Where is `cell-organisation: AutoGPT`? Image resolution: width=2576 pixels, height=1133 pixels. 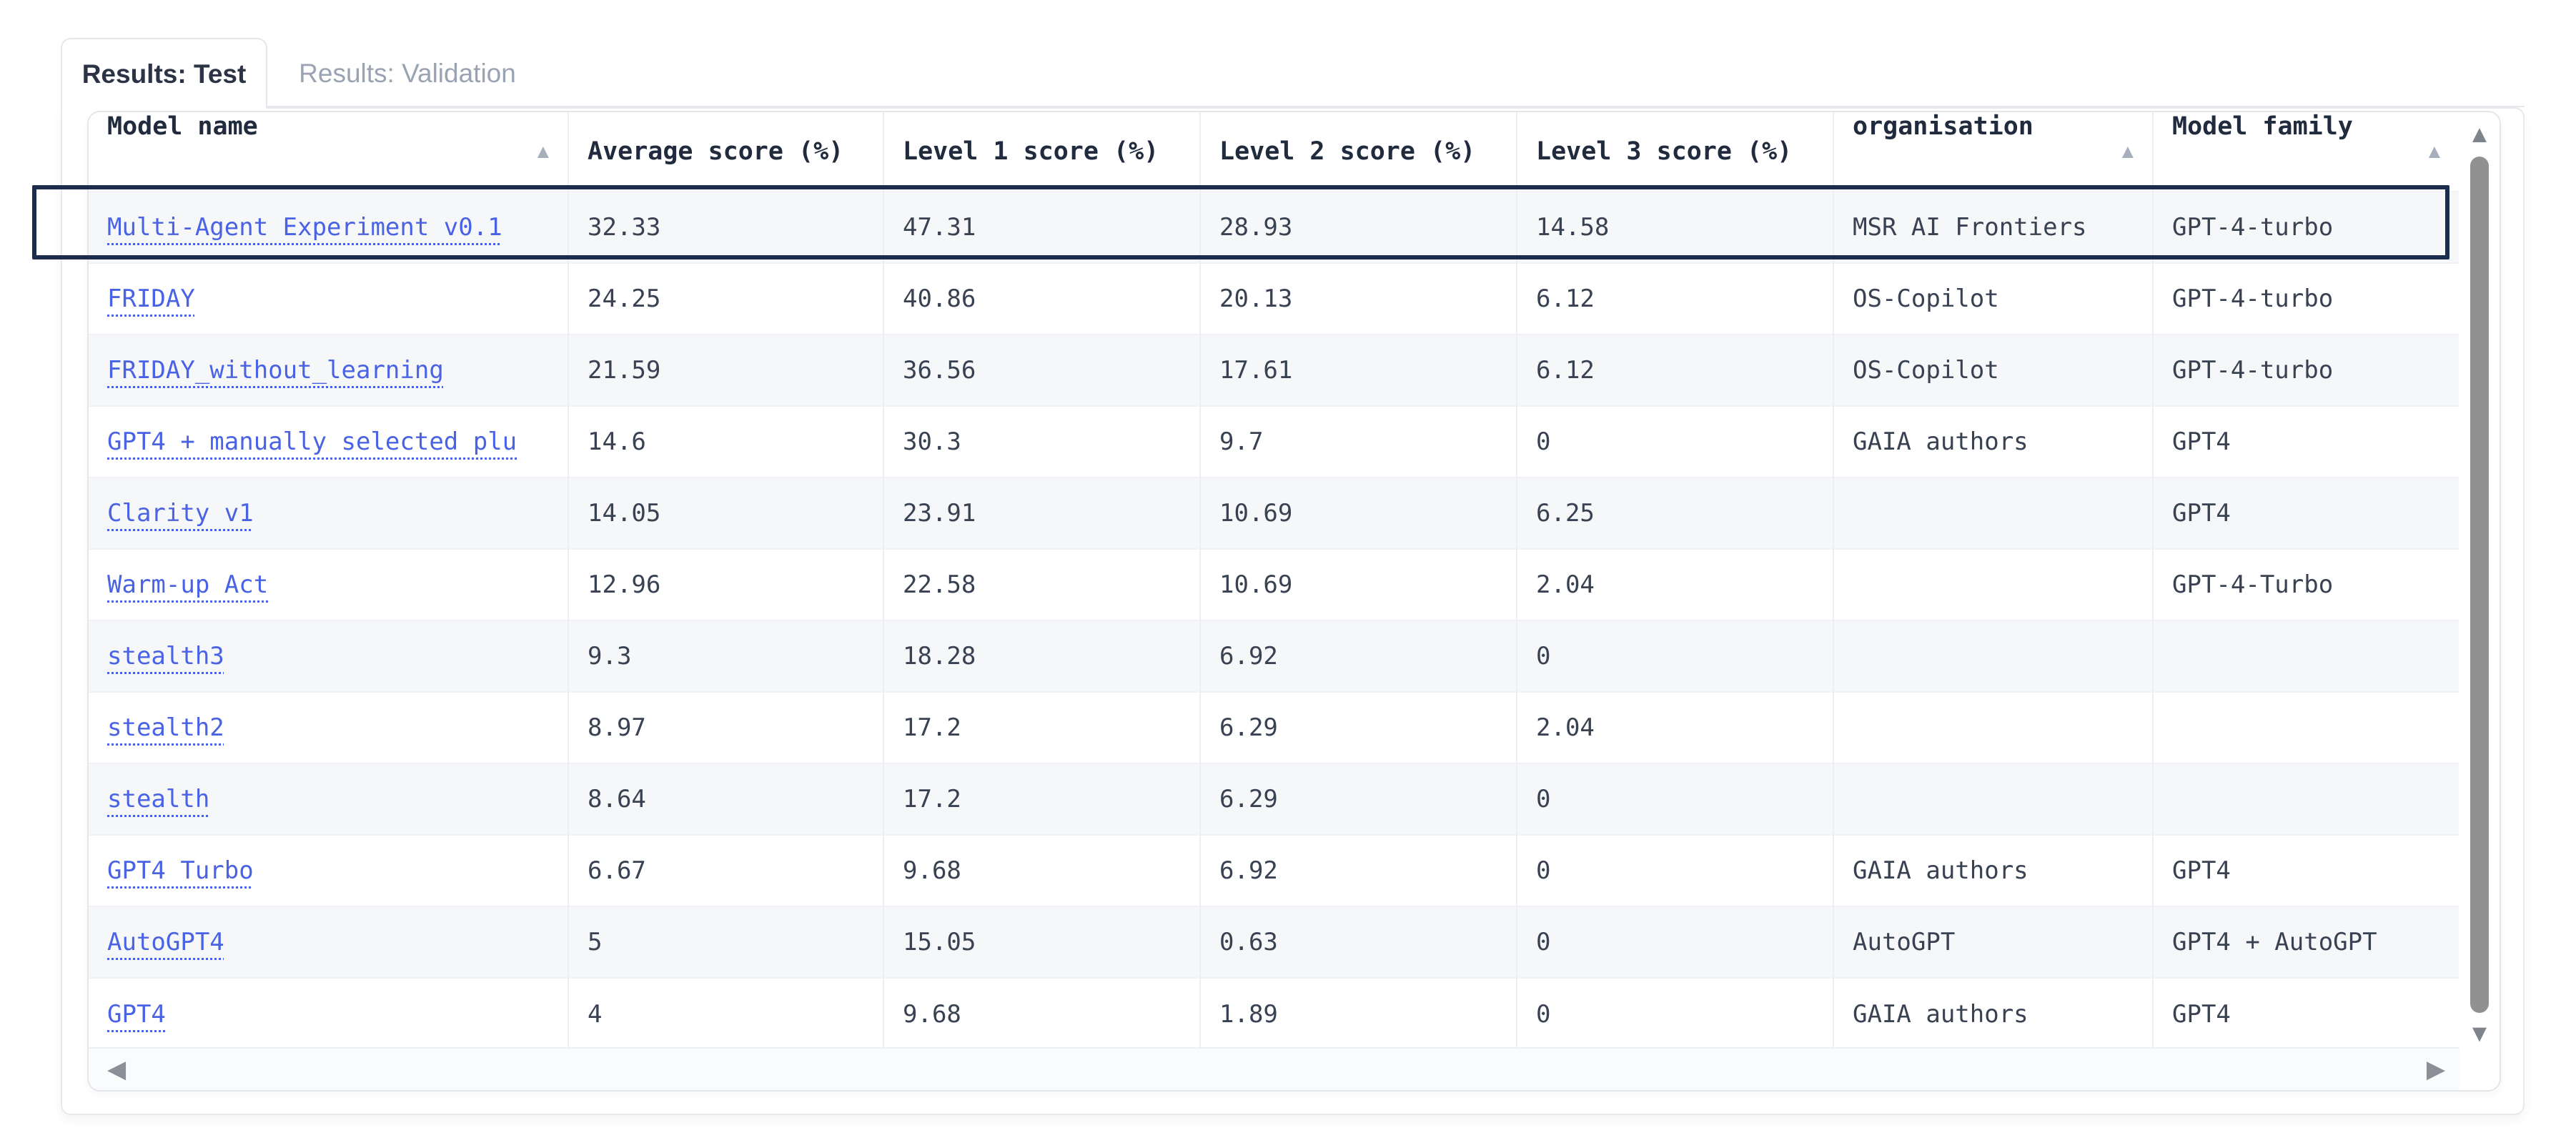 cell-organisation: AutoGPT is located at coordinates (1994, 942).